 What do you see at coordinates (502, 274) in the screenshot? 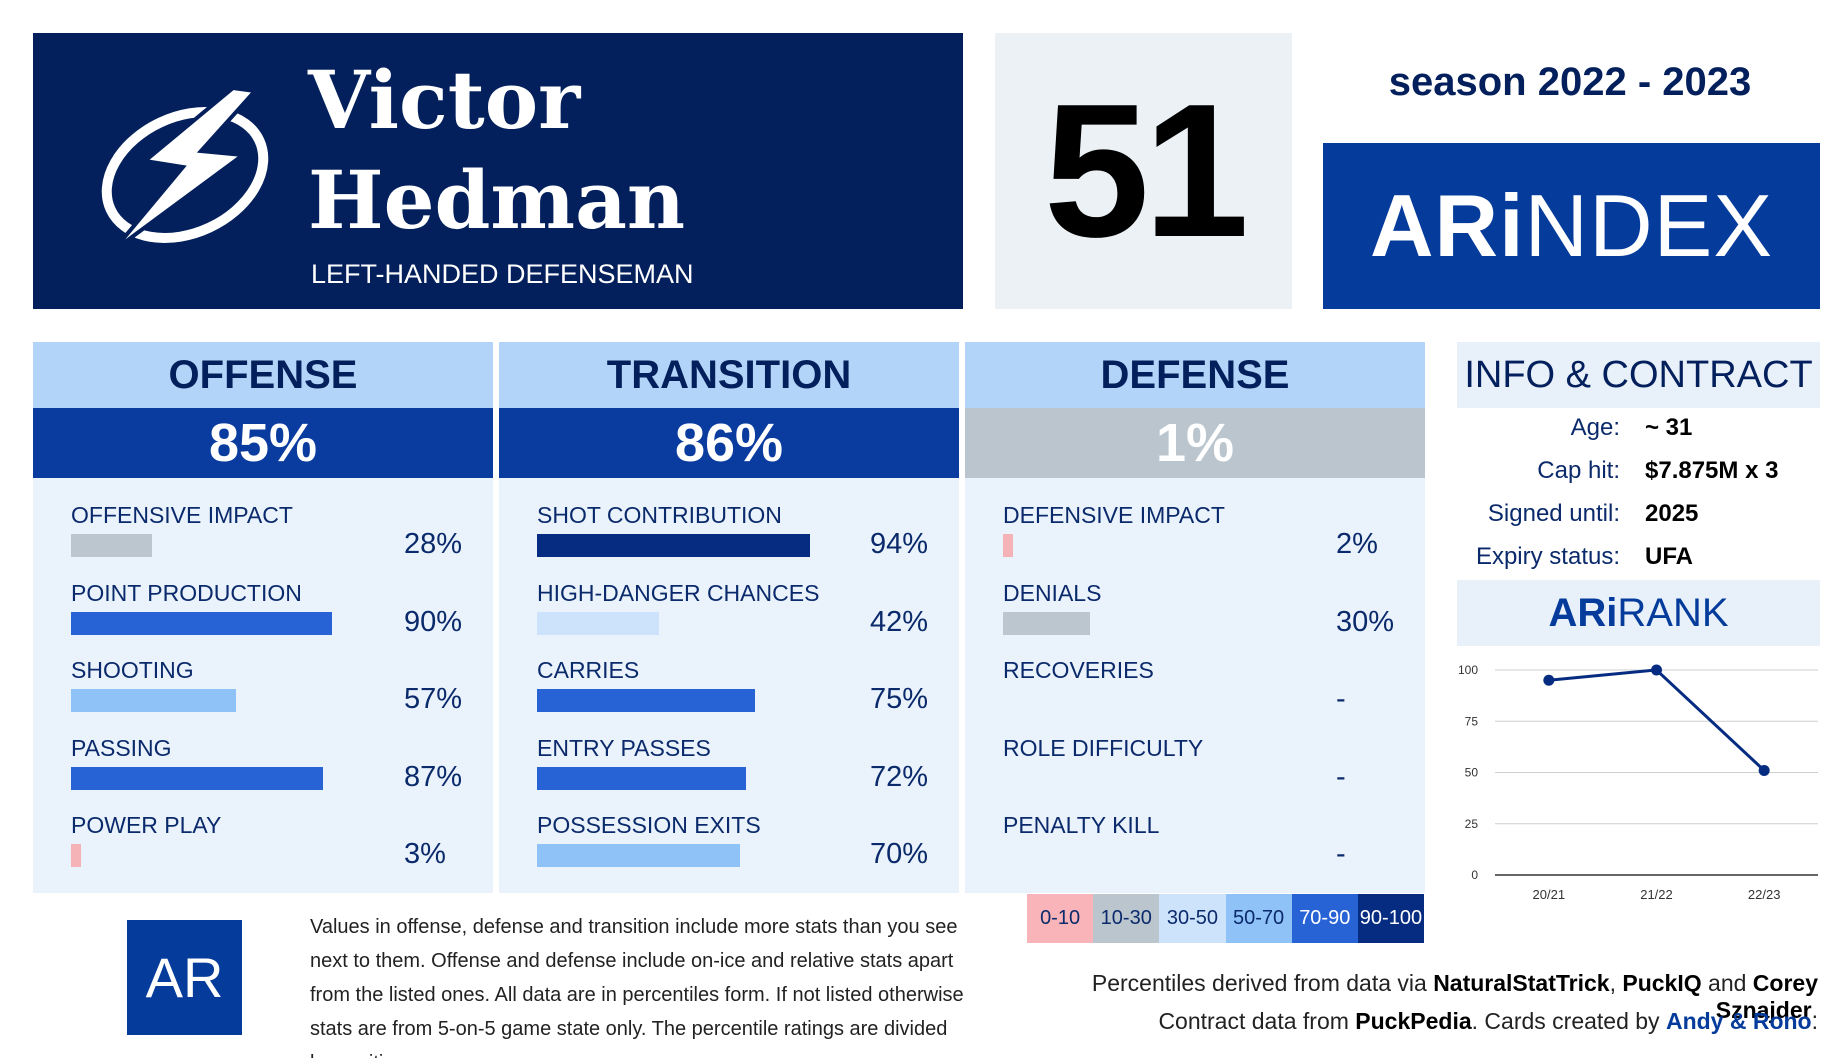
I see `player-position: LEFT-HANDED DEFENSEMAN` at bounding box center [502, 274].